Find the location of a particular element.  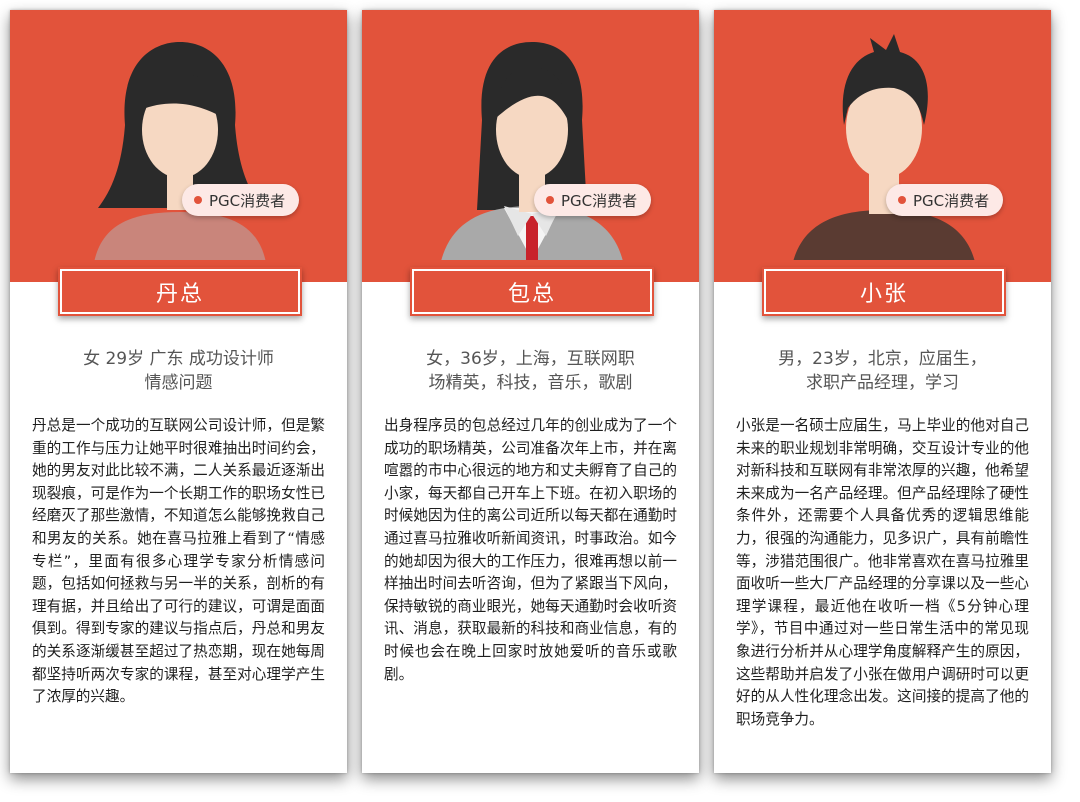

summary-line-2: 情感问题 is located at coordinates (178, 383).